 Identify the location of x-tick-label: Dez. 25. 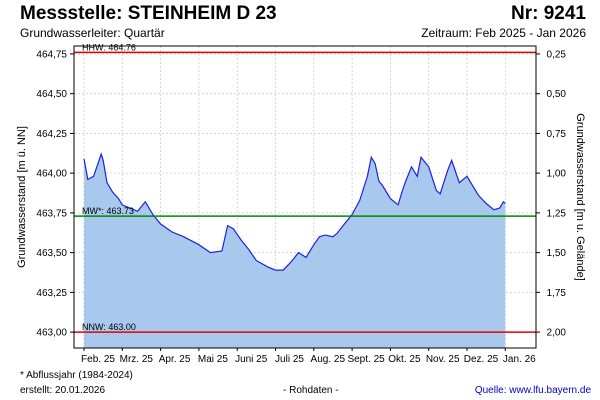
(481, 359).